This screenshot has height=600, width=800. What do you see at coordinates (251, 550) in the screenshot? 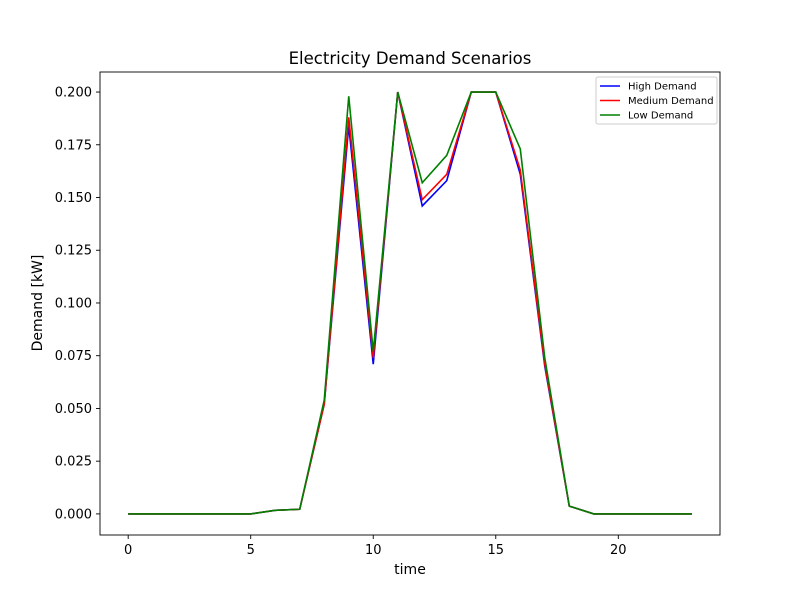
I see `x-tick-label: 5` at bounding box center [251, 550].